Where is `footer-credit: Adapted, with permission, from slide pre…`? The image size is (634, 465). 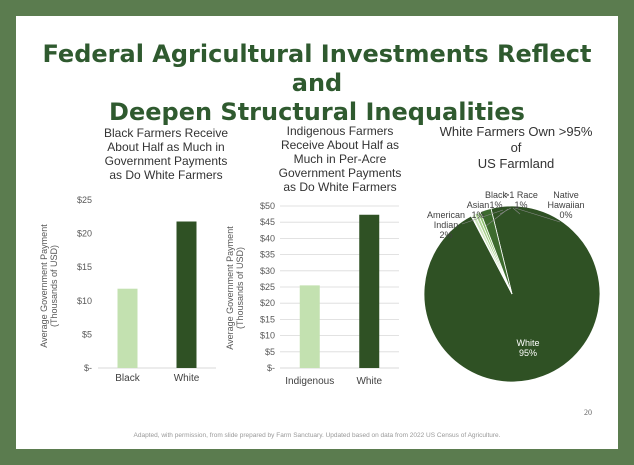
footer-credit: Adapted, with permission, from slide pre… is located at coordinates (317, 435).